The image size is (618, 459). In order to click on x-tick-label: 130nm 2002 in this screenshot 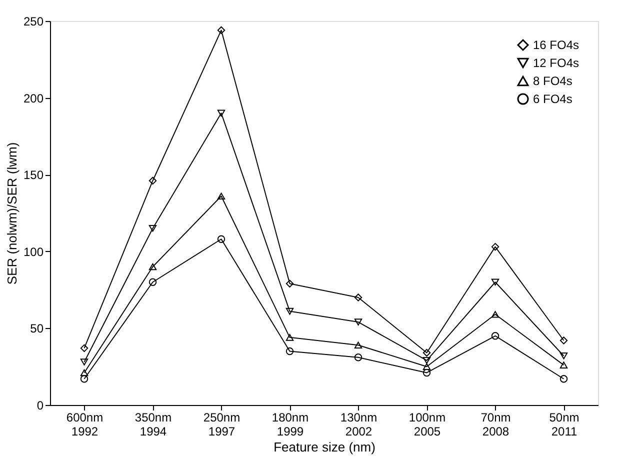, I will do `click(359, 424)`.